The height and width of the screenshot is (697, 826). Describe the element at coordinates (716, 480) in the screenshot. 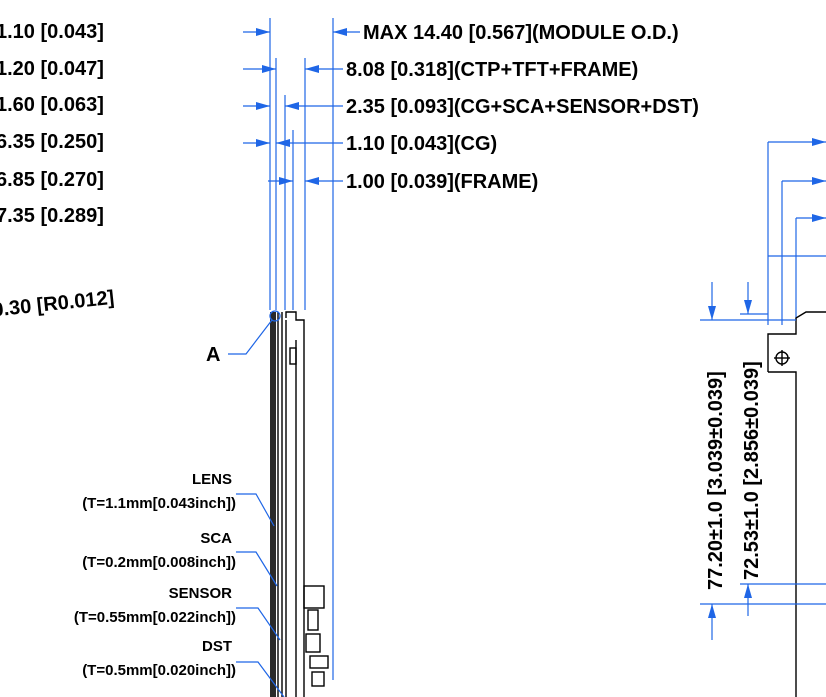

I see `dim-height-77: 77.20±1.0 [3.039±0.039]` at that location.